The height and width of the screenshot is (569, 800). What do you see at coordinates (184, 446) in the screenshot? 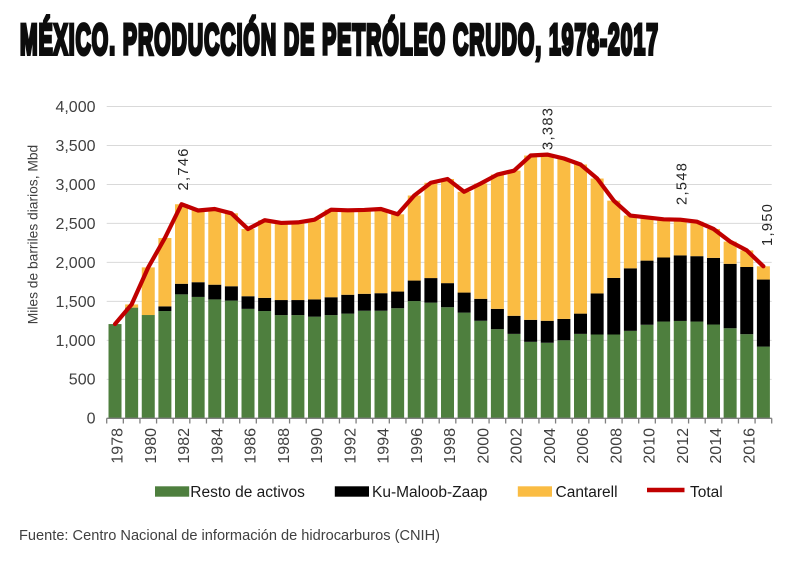
I see `svg-text: 1982` at bounding box center [184, 446].